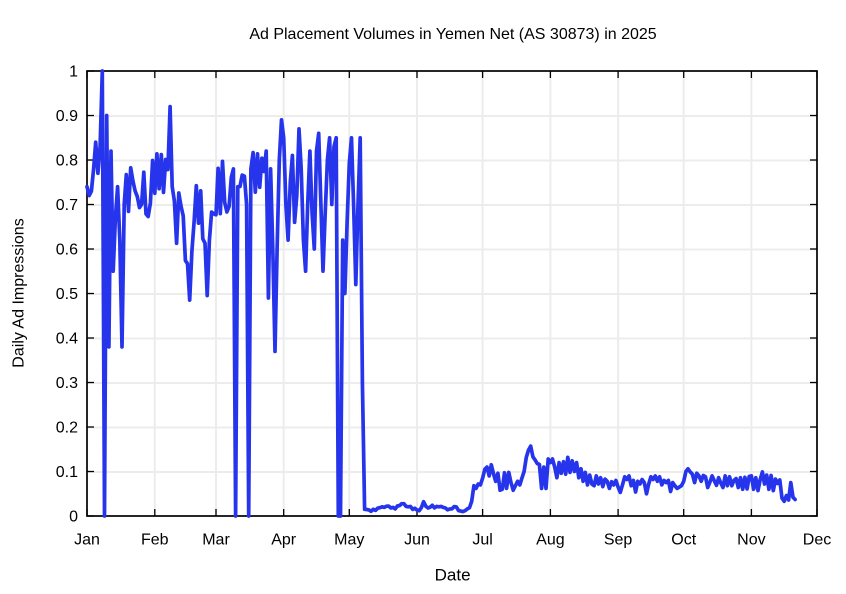 The width and height of the screenshot is (846, 594). What do you see at coordinates (67, 294) in the screenshot?
I see `svg-text: 0.5` at bounding box center [67, 294].